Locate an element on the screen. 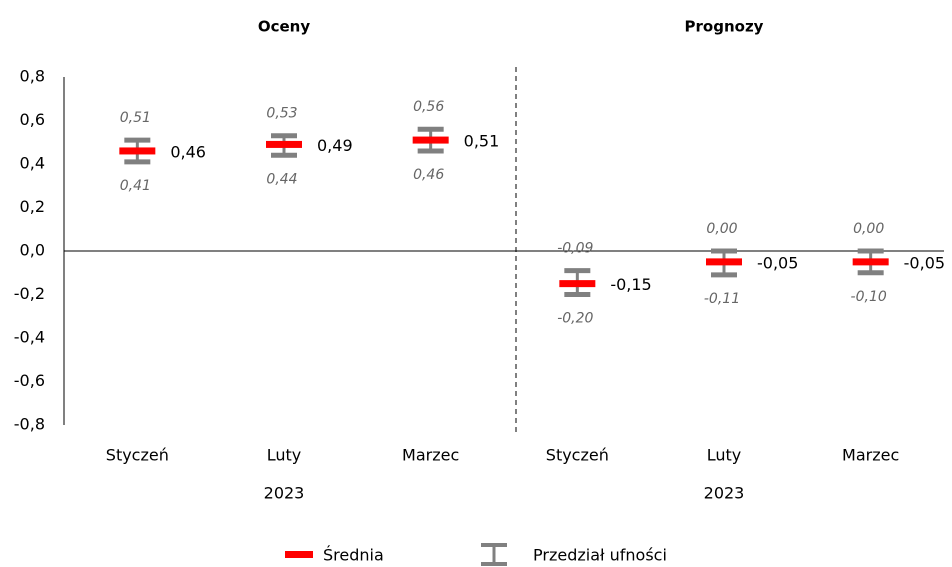  value-label: 0,46 is located at coordinates (188, 151).